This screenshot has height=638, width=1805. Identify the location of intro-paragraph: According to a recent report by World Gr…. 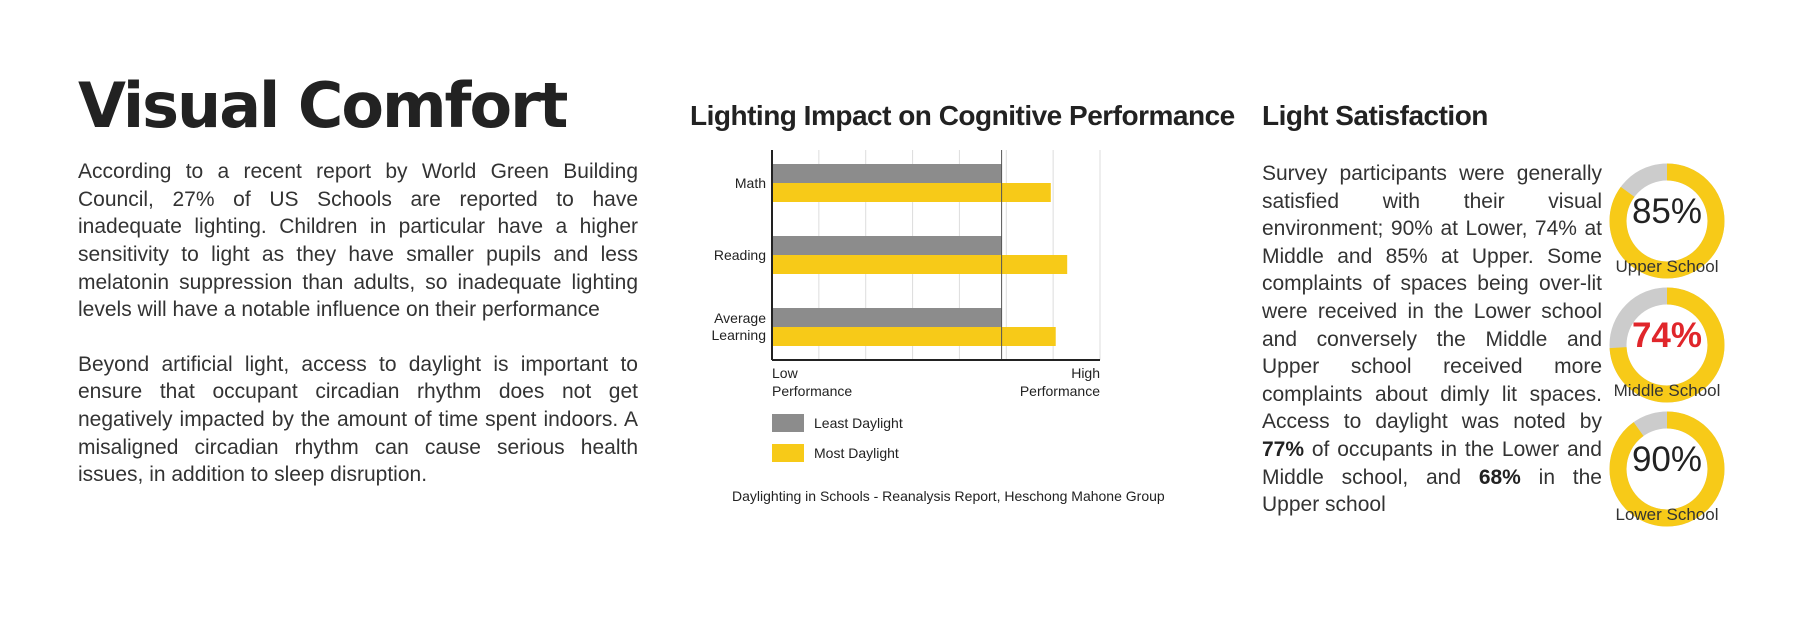
(358, 241).